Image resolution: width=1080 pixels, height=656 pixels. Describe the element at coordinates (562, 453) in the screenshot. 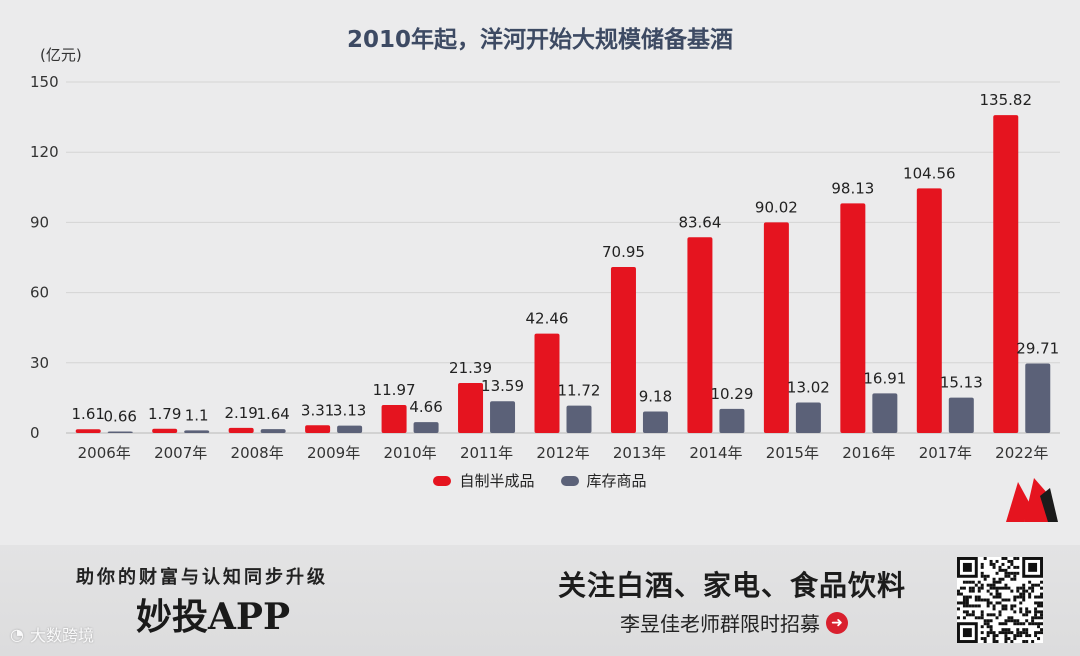

I see `x-tick-label: 2012年` at that location.